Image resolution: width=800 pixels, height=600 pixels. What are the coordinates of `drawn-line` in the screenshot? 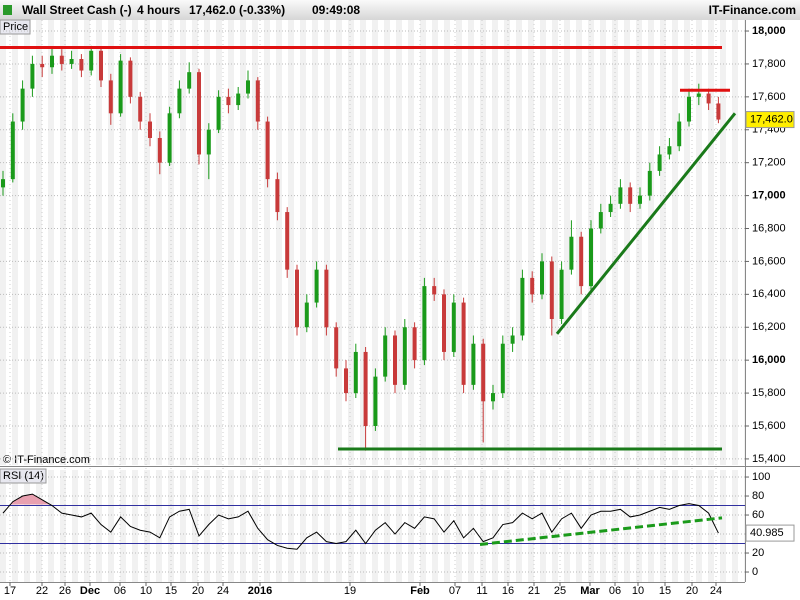 It's located at (646, 223).